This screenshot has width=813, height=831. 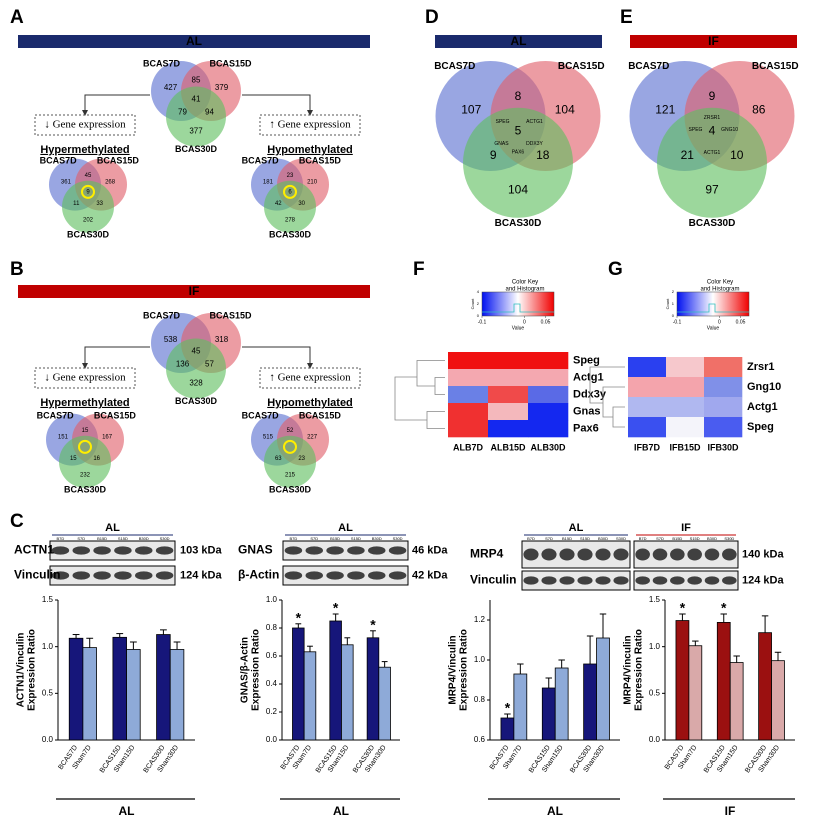 What do you see at coordinates (655, 692) in the screenshot?
I see `y-tick-label: 0.5` at bounding box center [655, 692].